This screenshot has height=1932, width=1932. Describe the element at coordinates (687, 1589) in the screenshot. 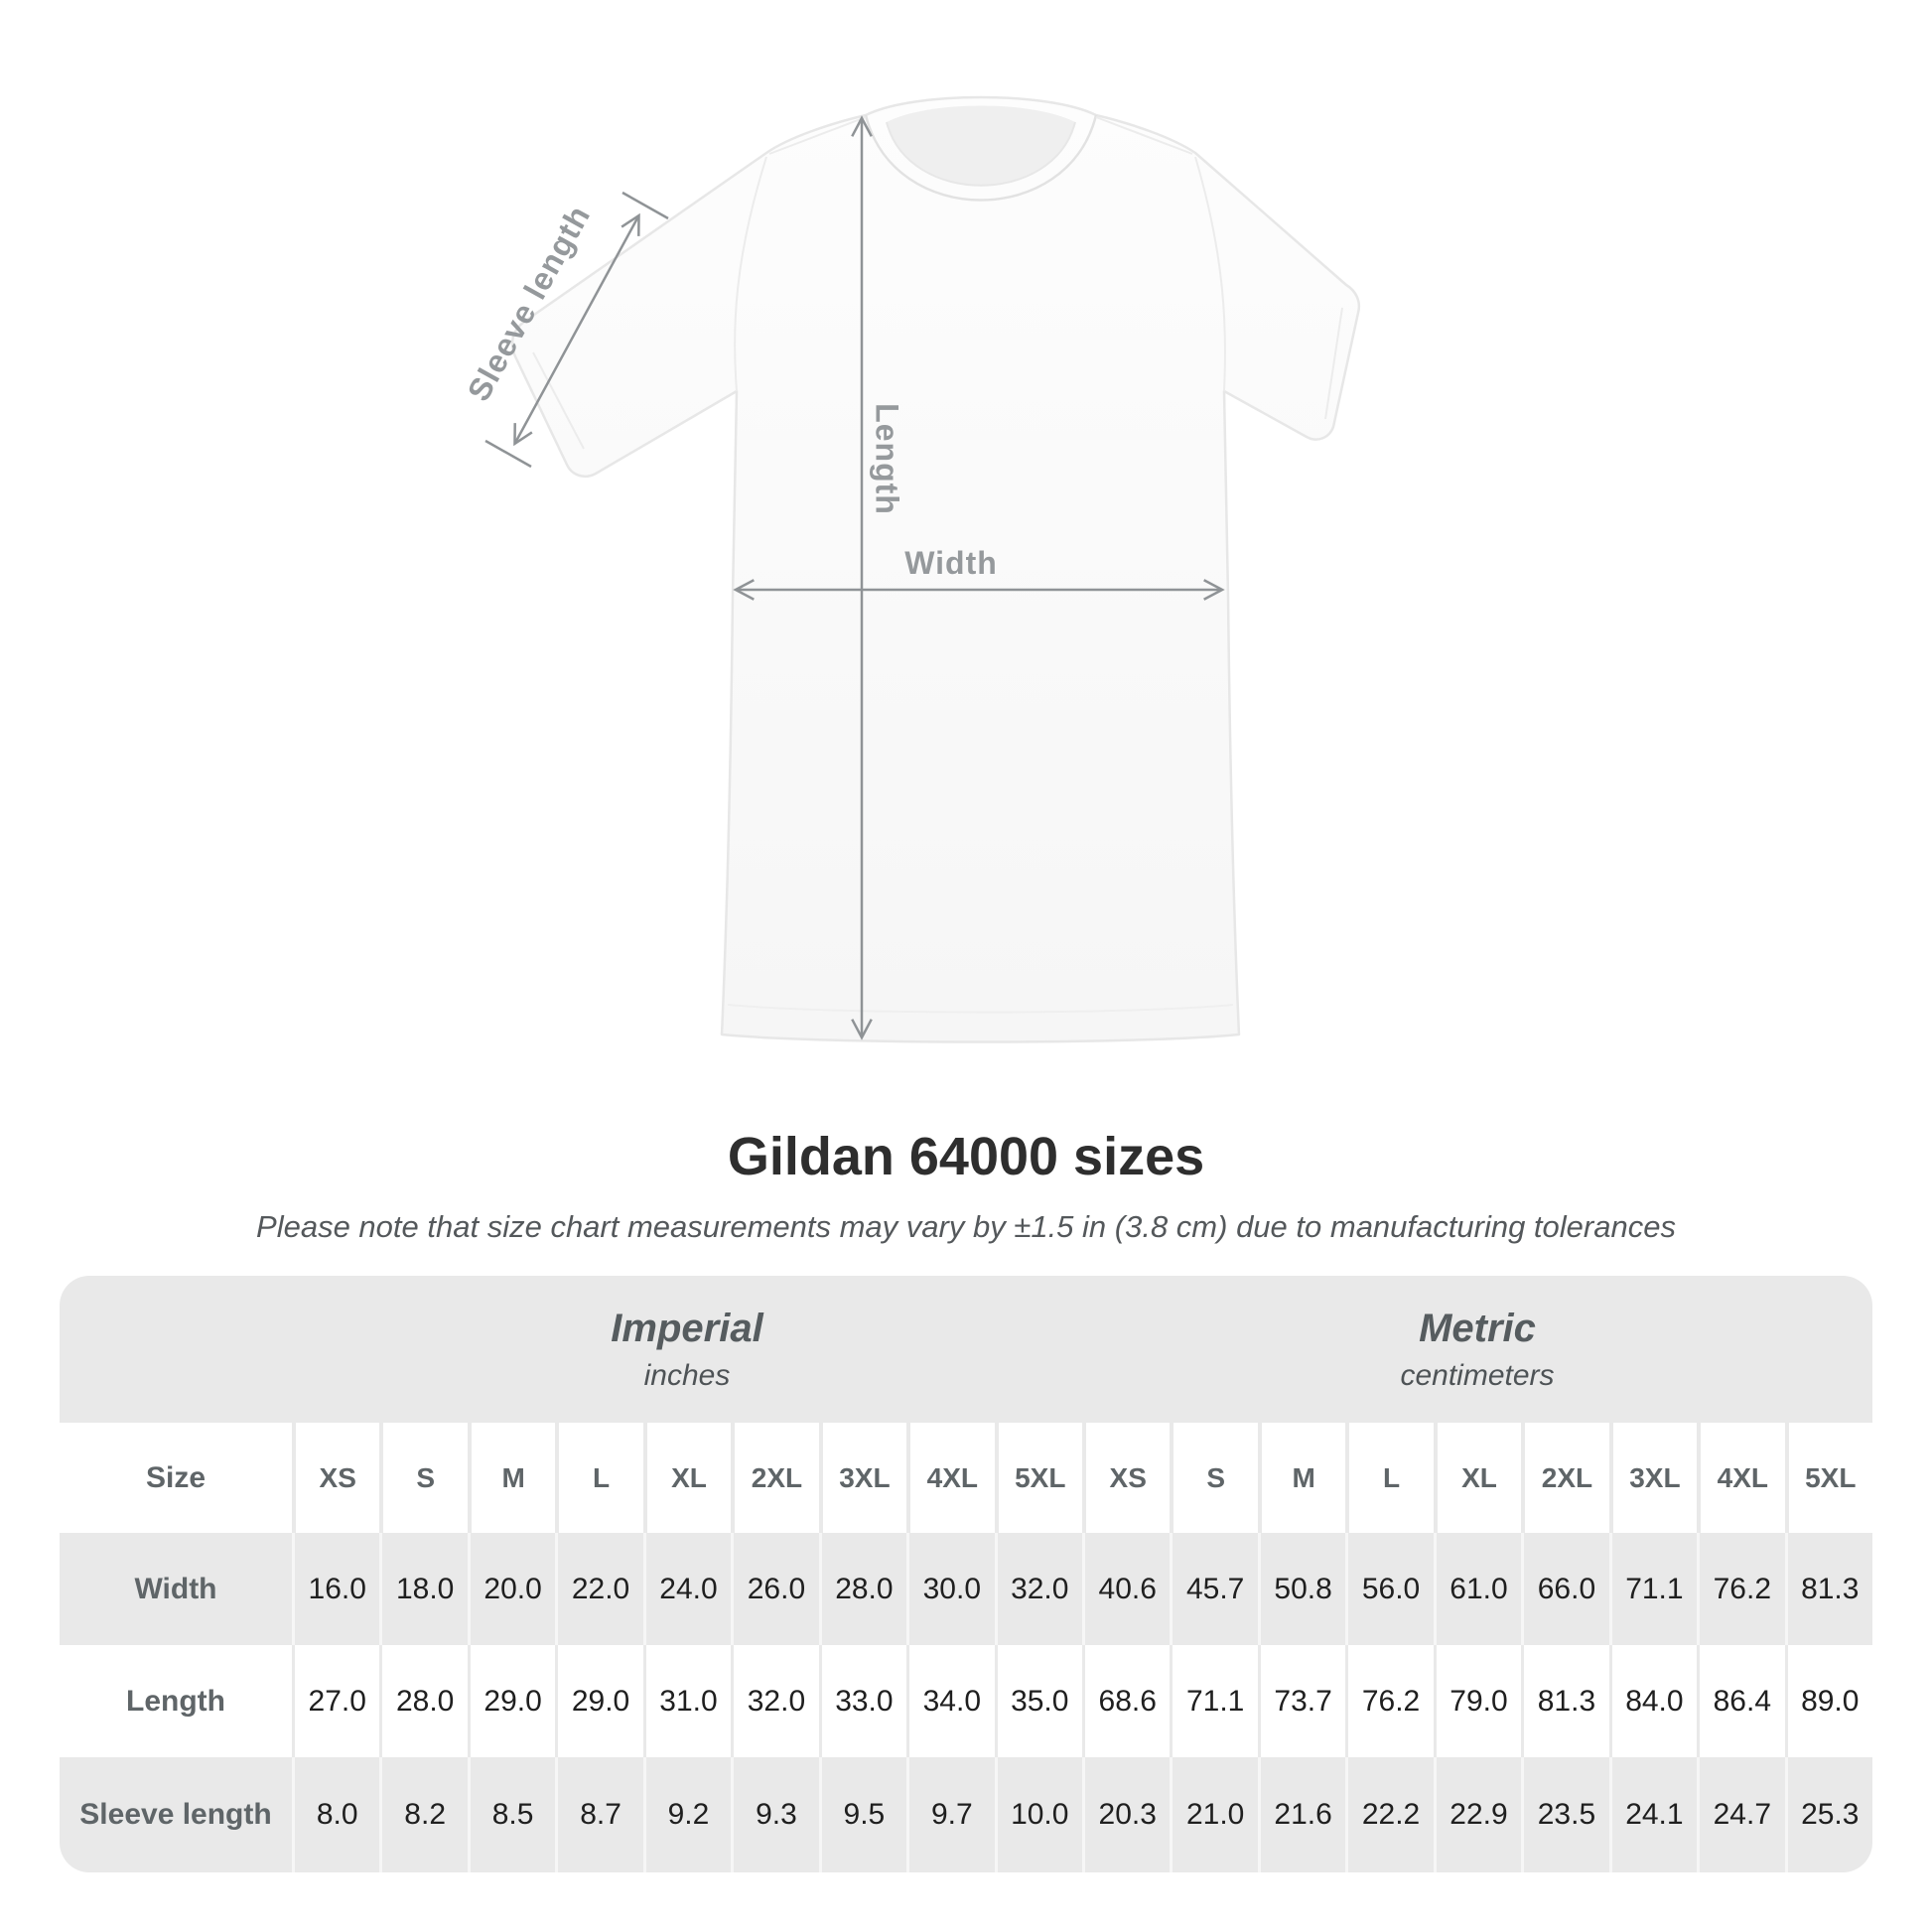

I see `table-cell: 24.0` at that location.